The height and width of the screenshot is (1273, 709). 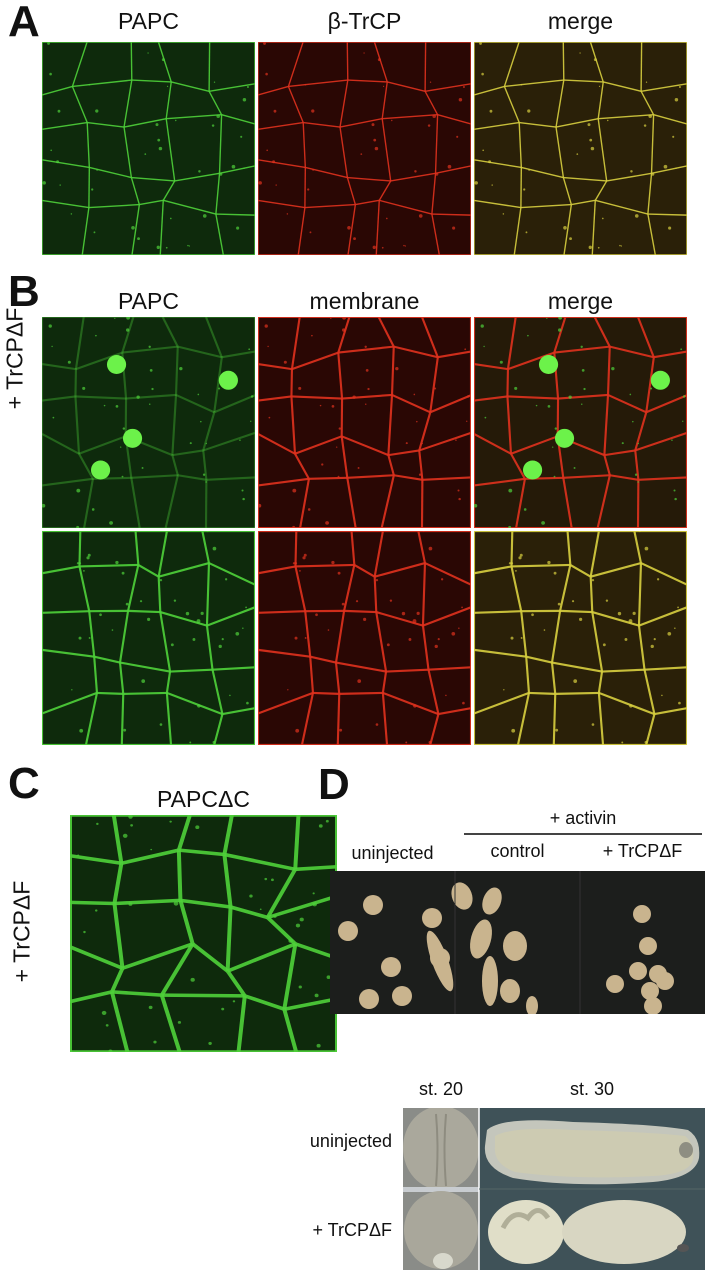 What do you see at coordinates (583, 818) in the screenshot?
I see `activin-label: + activin` at bounding box center [583, 818].